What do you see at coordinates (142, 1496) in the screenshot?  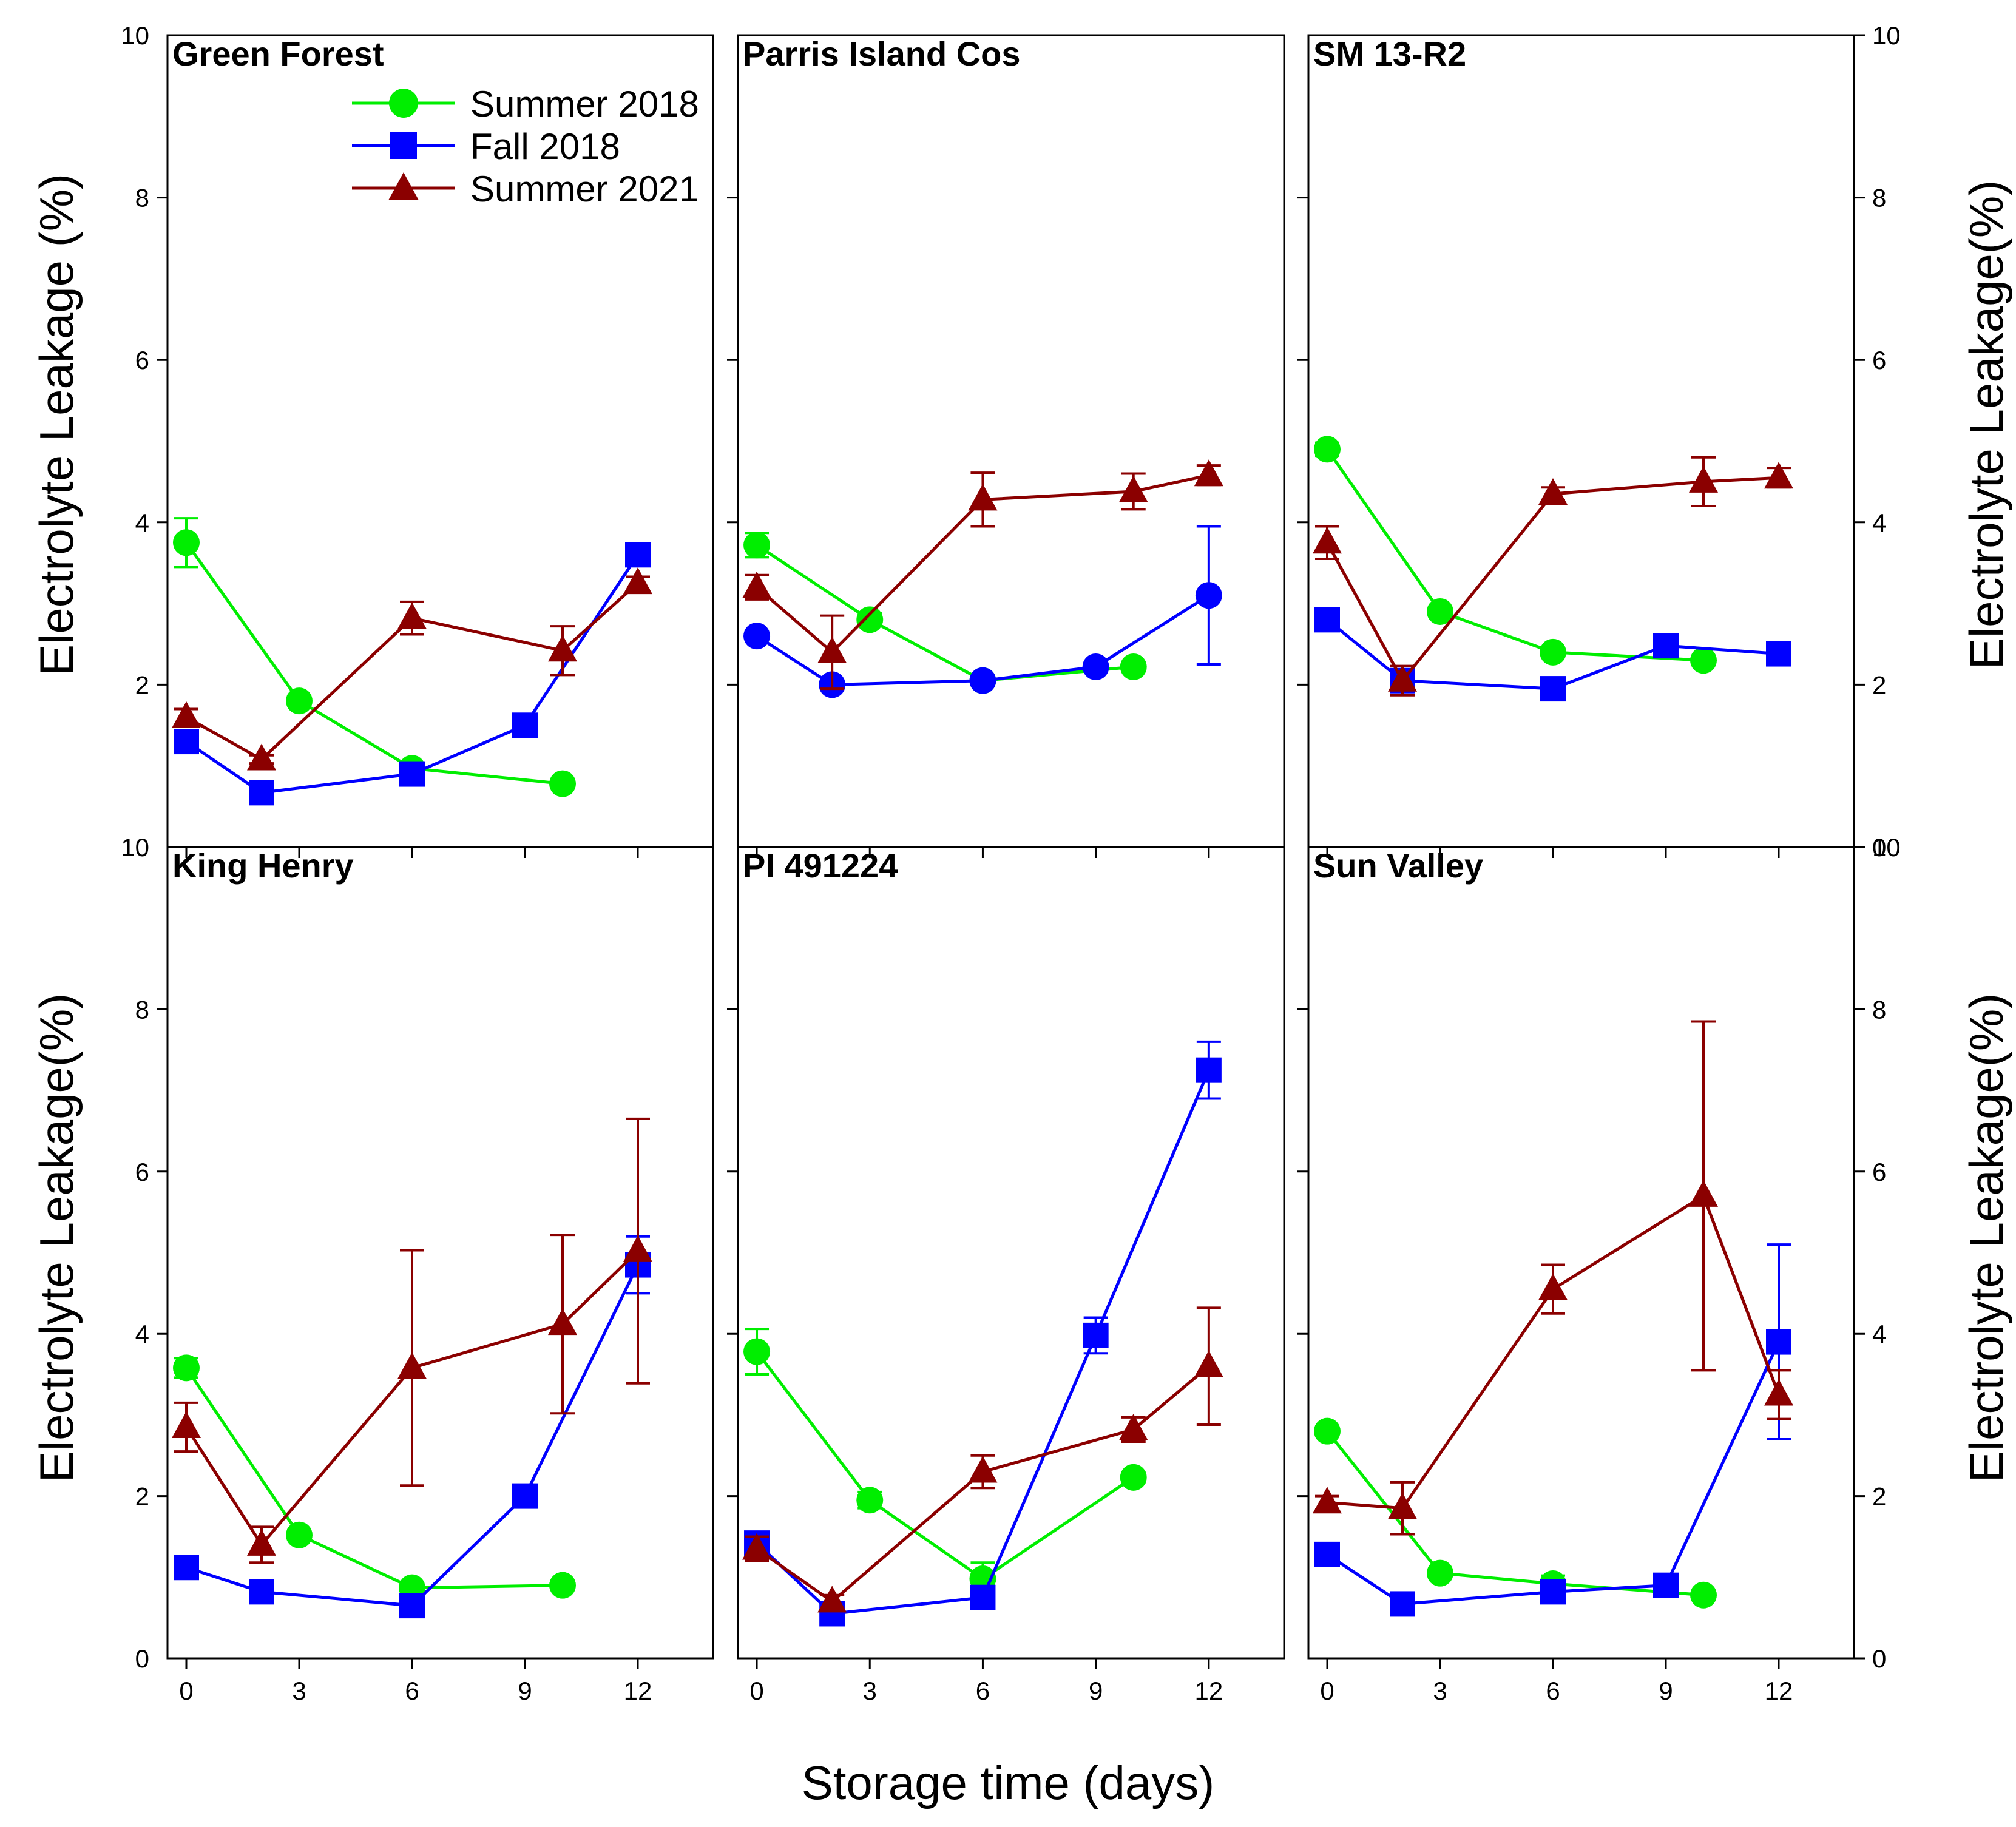 I see `y-tick-label: 2` at bounding box center [142, 1496].